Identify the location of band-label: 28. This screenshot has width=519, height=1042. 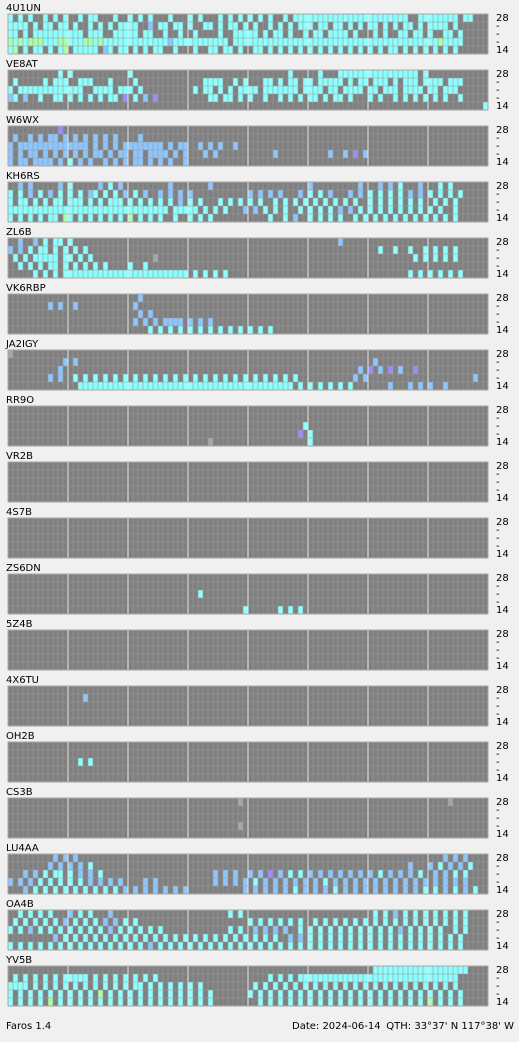
(502, 74).